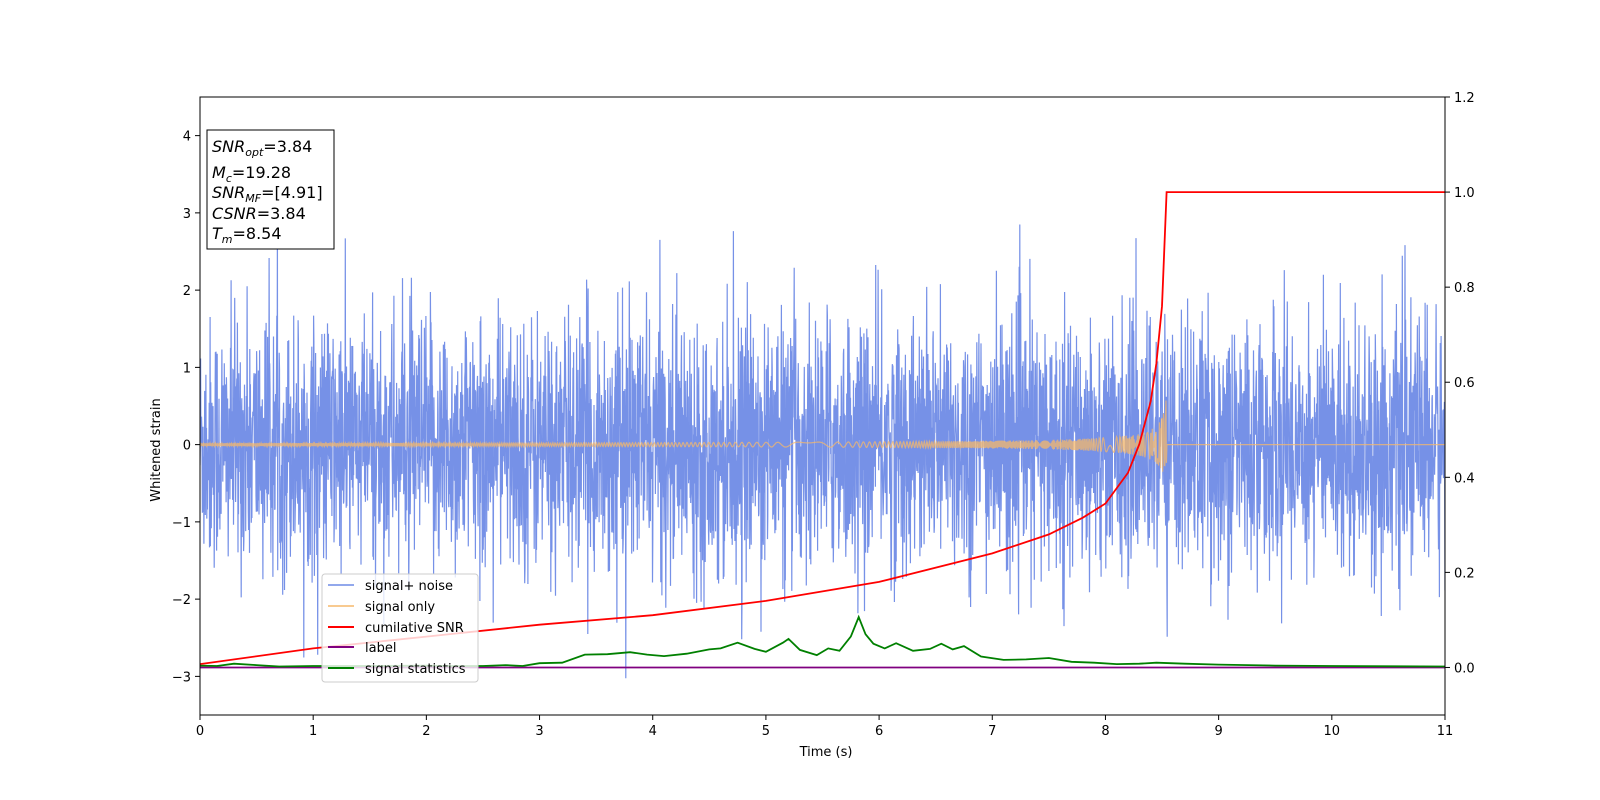 The height and width of the screenshot is (800, 1600). Describe the element at coordinates (1464, 193) in the screenshot. I see `y2-tick-label: 1.0` at that location.